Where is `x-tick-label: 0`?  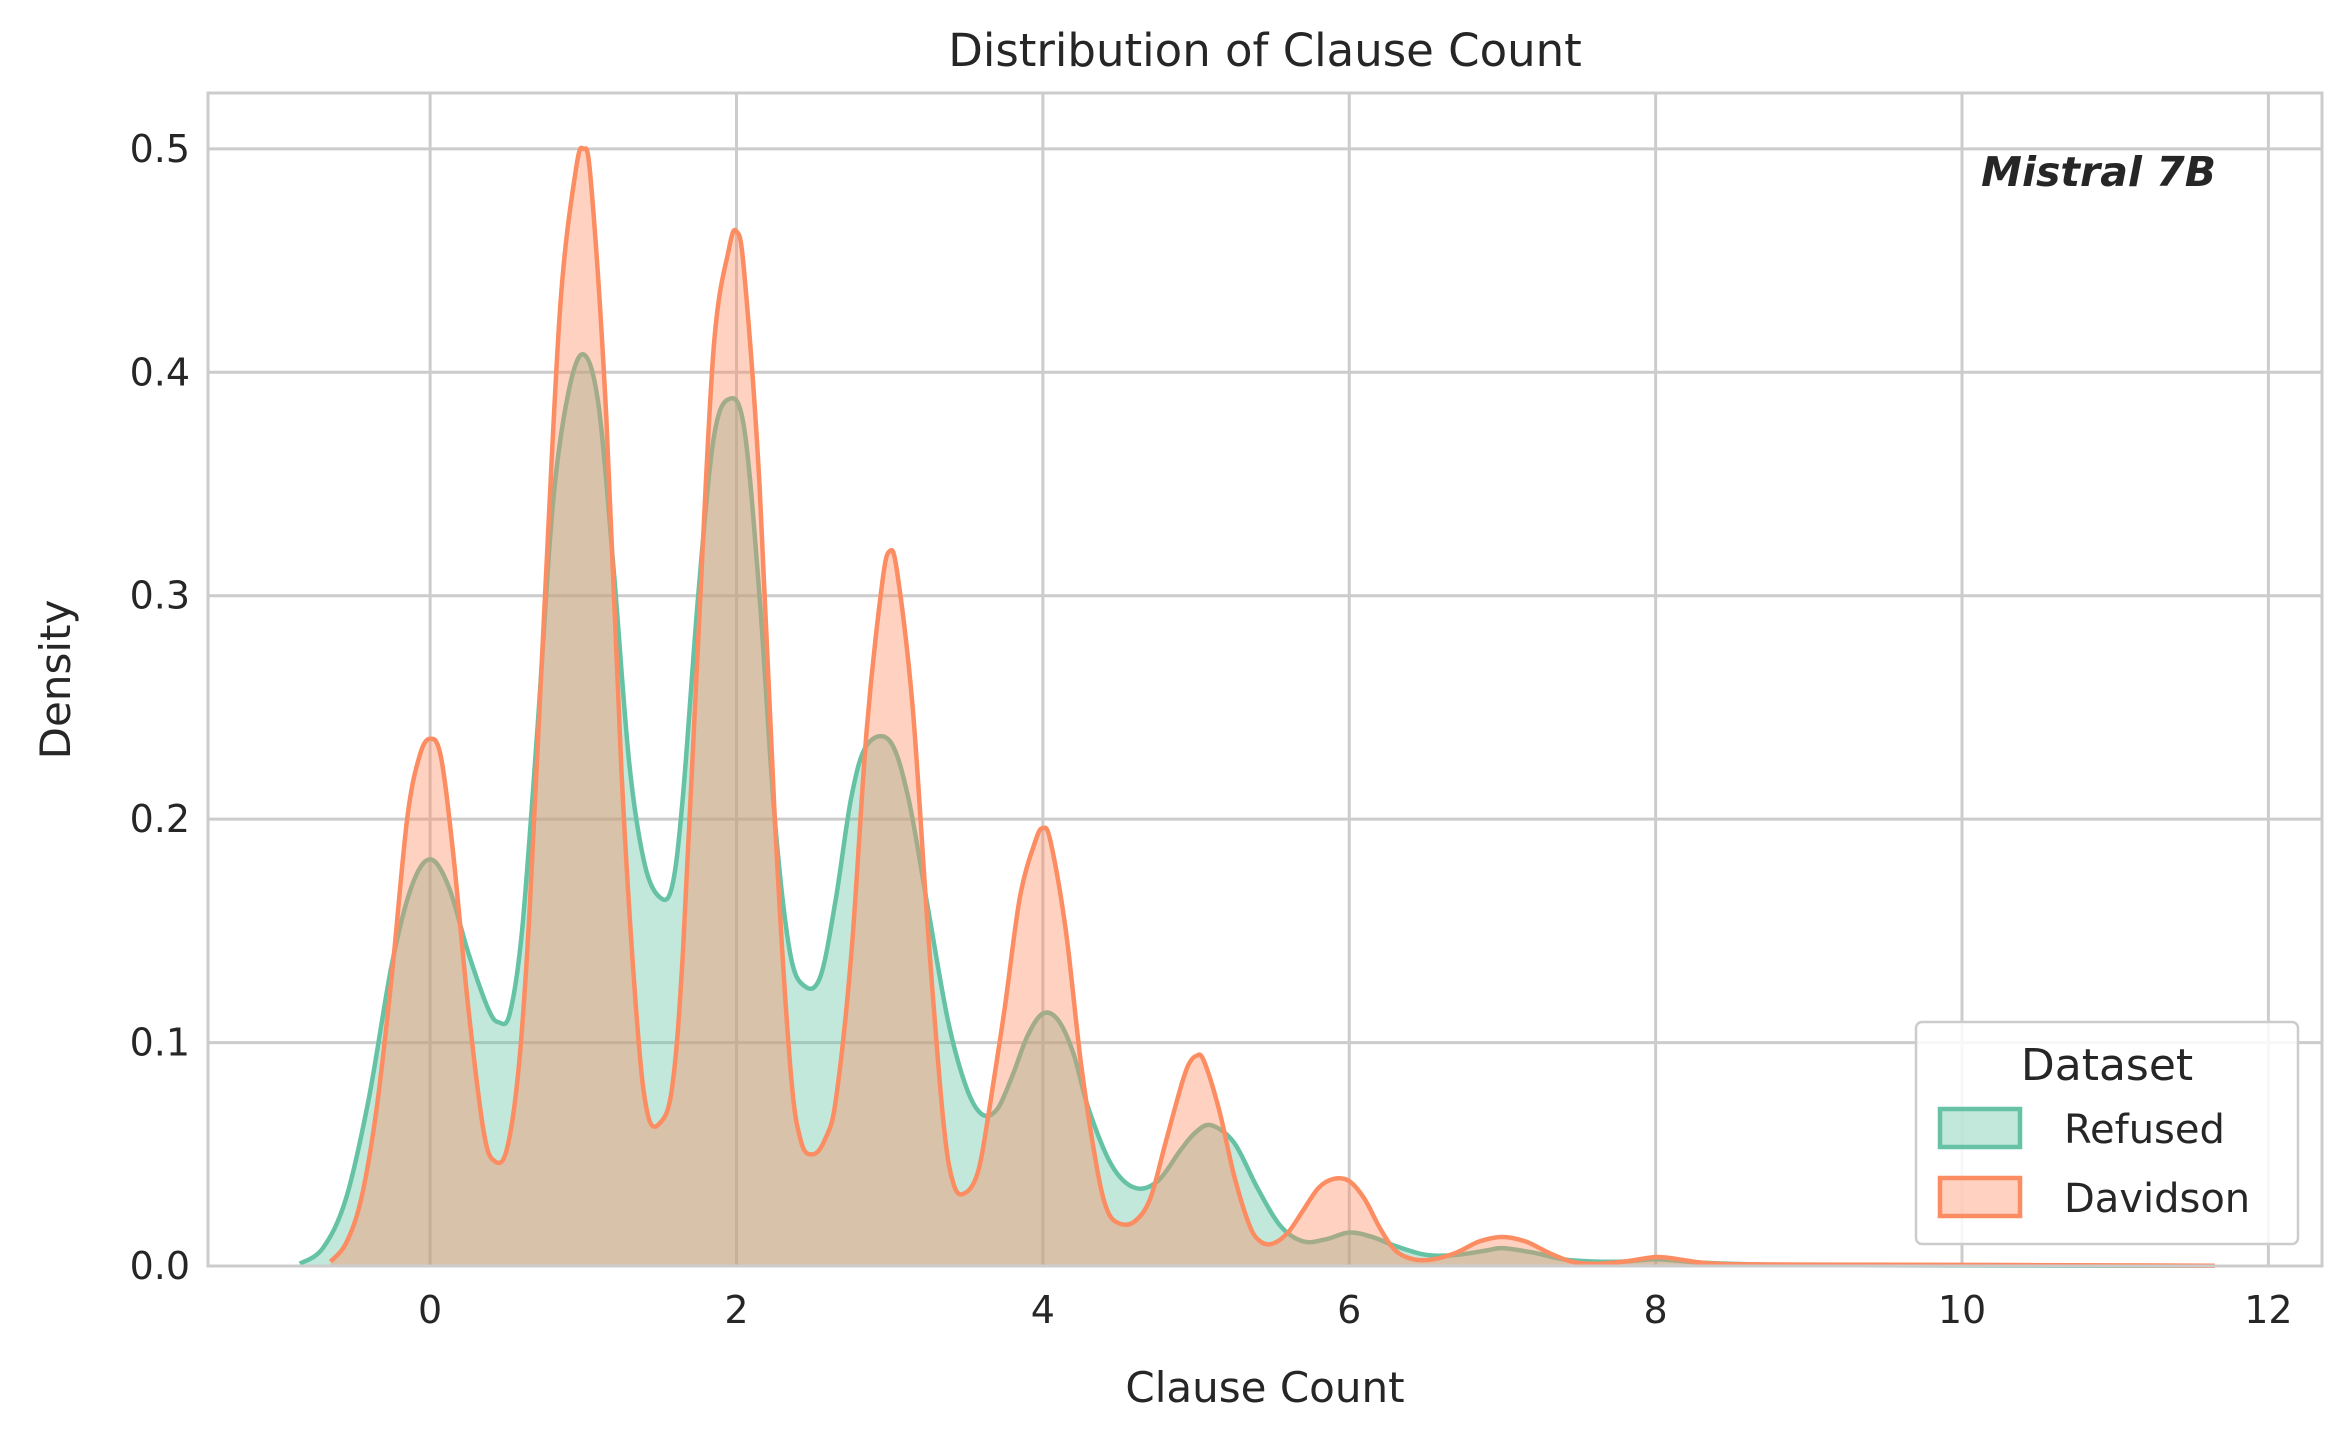 x-tick-label: 0 is located at coordinates (430, 1310).